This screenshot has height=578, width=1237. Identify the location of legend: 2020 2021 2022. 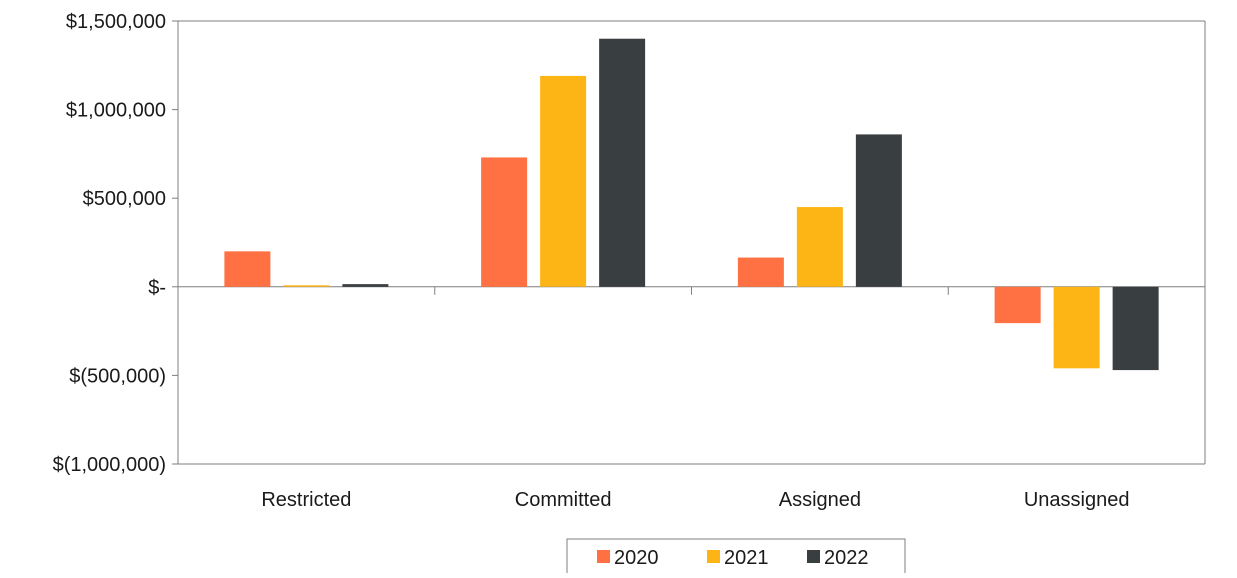
(736, 558).